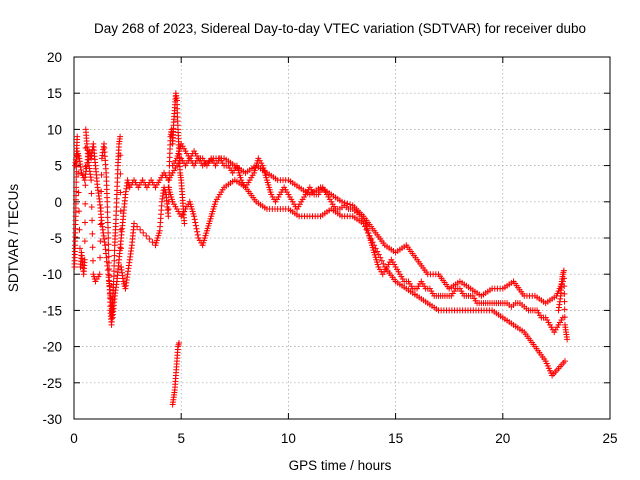 The image size is (640, 480). Describe the element at coordinates (52, 383) in the screenshot. I see `y-tick-label: -25` at that location.